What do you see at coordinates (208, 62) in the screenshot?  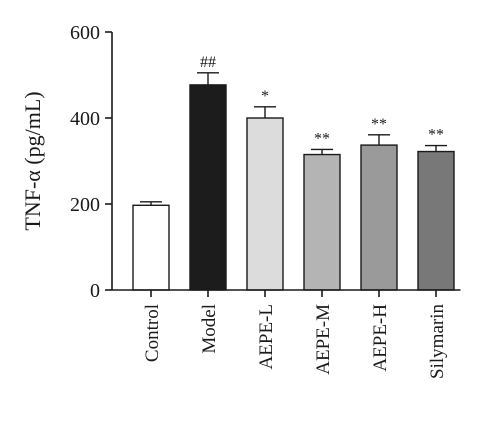 I see `significance-mark: ##` at bounding box center [208, 62].